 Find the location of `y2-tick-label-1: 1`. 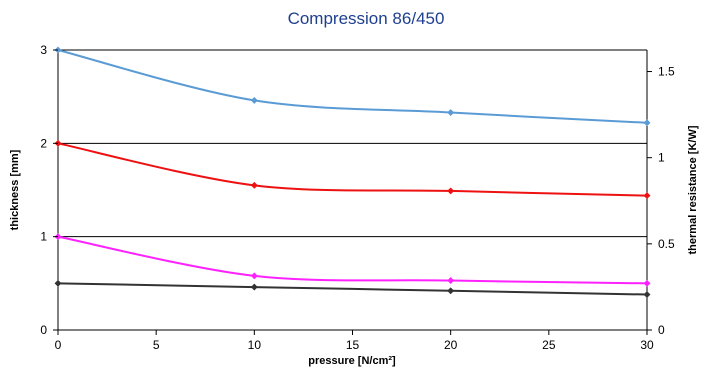

y2-tick-label-1: 1 is located at coordinates (661, 158).